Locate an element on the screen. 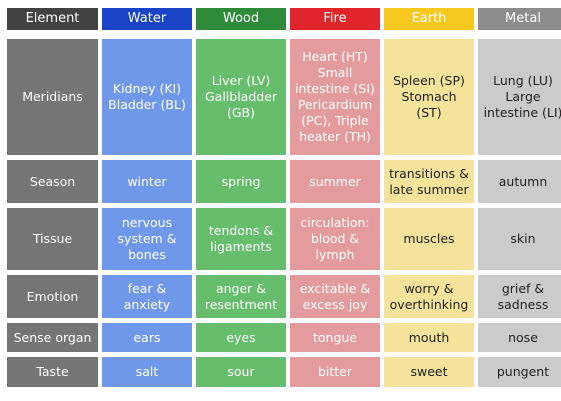  tissue-earth: muscles is located at coordinates (429, 239).